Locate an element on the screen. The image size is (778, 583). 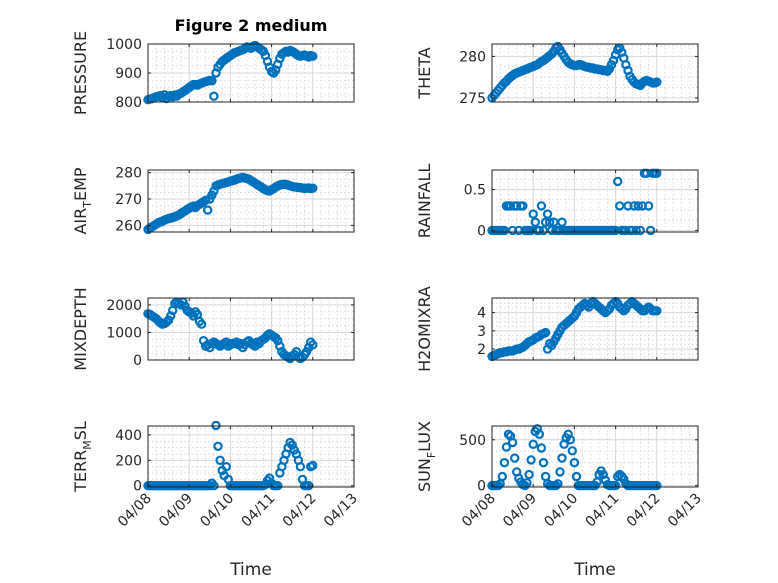
subplot-theta: 275 280 THETA is located at coordinates (557, 74).